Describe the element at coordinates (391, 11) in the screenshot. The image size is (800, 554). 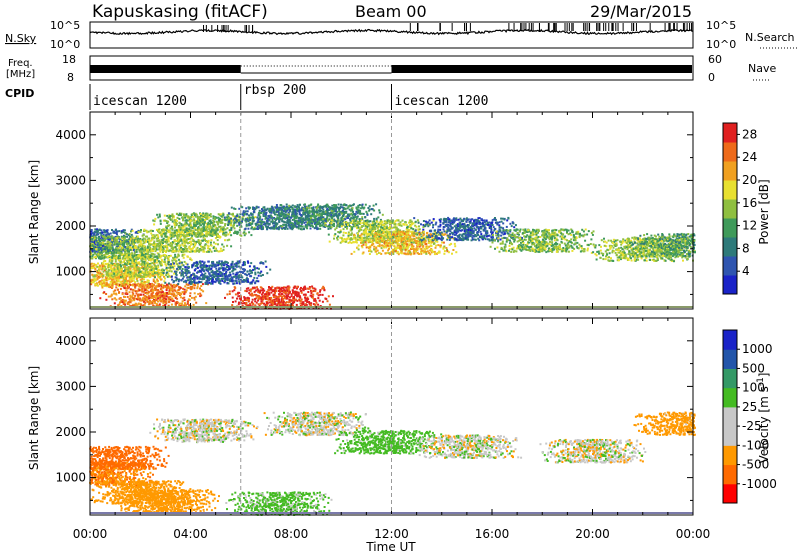
I see `beam-title: Beam 00` at that location.